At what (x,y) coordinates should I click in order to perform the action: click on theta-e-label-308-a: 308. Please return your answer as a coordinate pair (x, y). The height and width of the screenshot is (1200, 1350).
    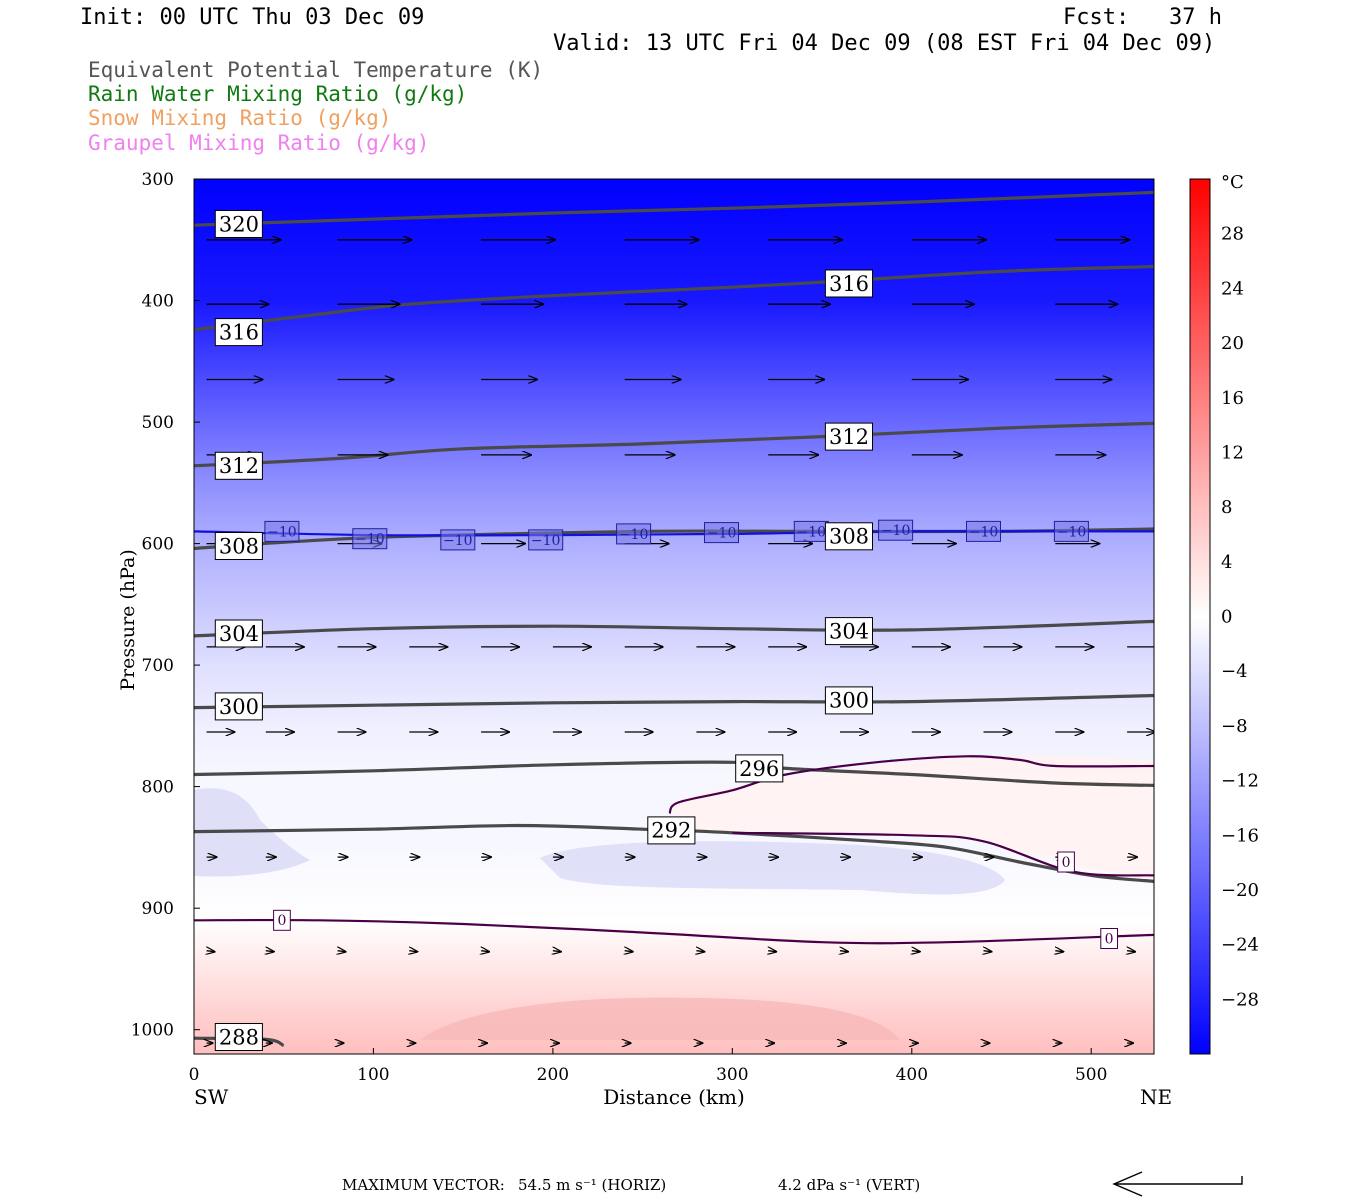
    Looking at the image, I should click on (239, 546).